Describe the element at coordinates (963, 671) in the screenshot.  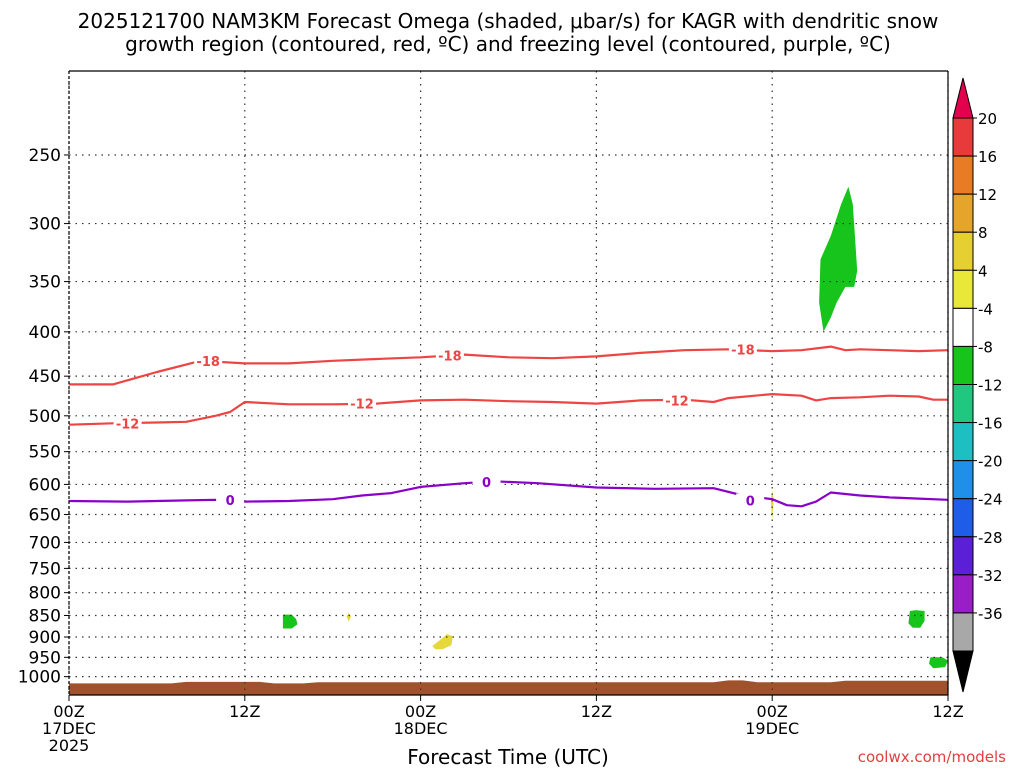
I see `colorbar-bottom-arrow` at that location.